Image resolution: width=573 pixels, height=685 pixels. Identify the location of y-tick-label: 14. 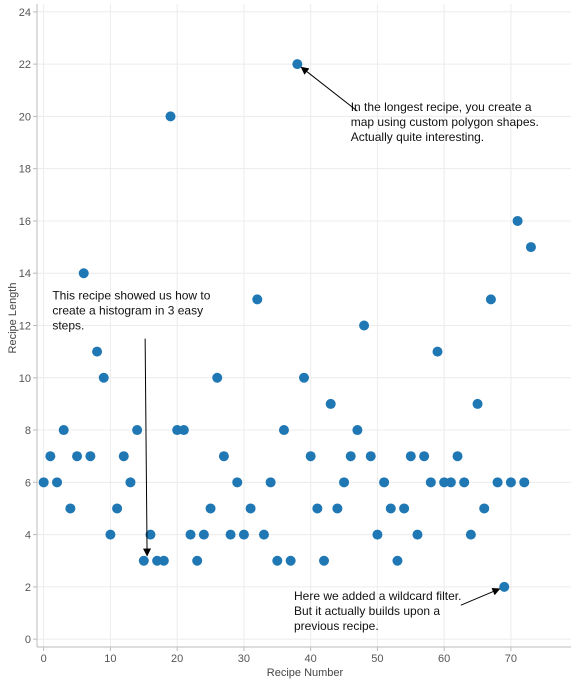
(25, 274).